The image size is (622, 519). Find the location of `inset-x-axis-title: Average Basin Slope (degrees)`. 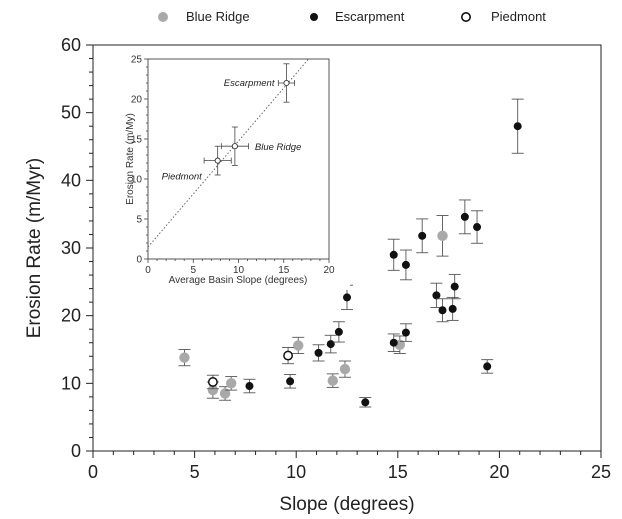

inset-x-axis-title: Average Basin Slope (degrees) is located at coordinates (238, 280).